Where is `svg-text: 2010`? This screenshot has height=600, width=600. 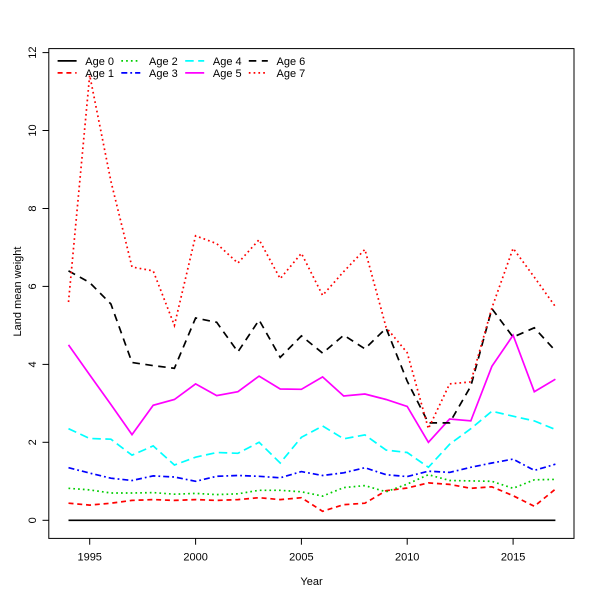
svg-text: 2010 is located at coordinates (407, 558).